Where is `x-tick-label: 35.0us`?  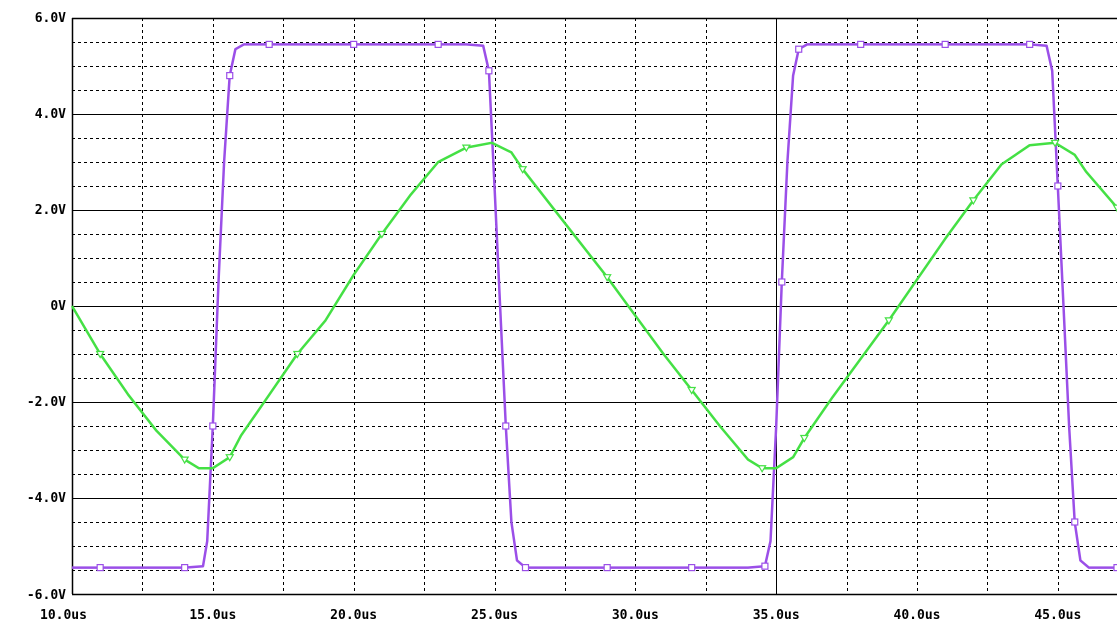
x-tick-label: 35.0us is located at coordinates (776, 615).